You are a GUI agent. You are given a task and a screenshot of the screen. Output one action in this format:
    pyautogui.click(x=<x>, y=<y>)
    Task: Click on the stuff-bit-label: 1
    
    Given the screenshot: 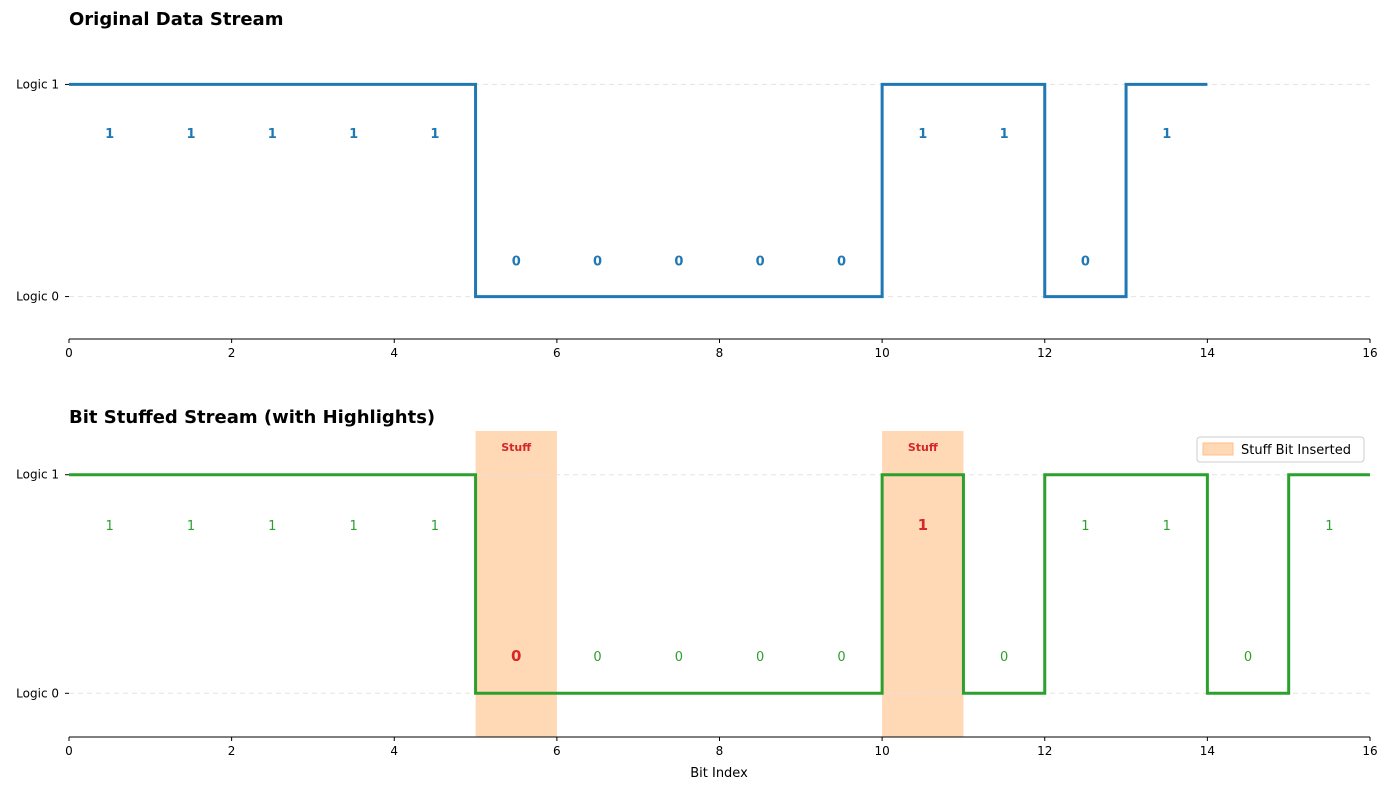 What is the action you would take?
    pyautogui.click(x=923, y=525)
    